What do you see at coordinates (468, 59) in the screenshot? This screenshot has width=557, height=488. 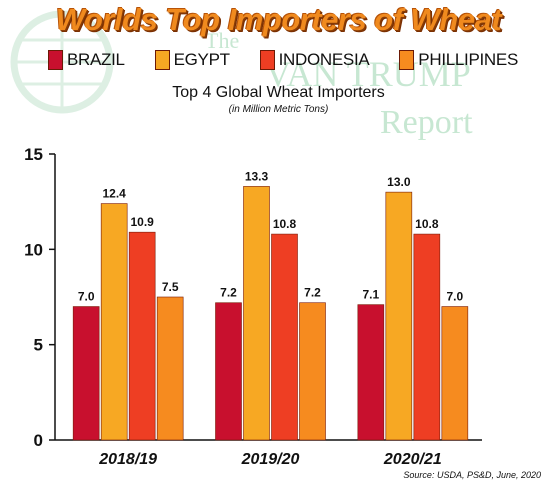 I see `legend-label: PHILLIPINES` at bounding box center [468, 59].